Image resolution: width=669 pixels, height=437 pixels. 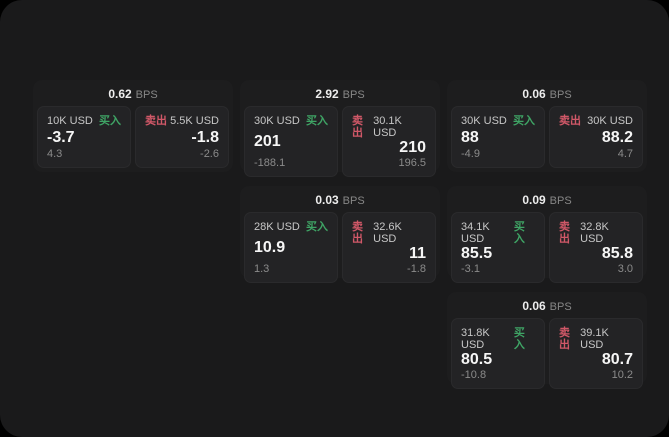 I want to click on quote-panels: 30K USD 买入 88 -4.9 卖出 30K USD 88.2 4.7, so click(x=547, y=137).